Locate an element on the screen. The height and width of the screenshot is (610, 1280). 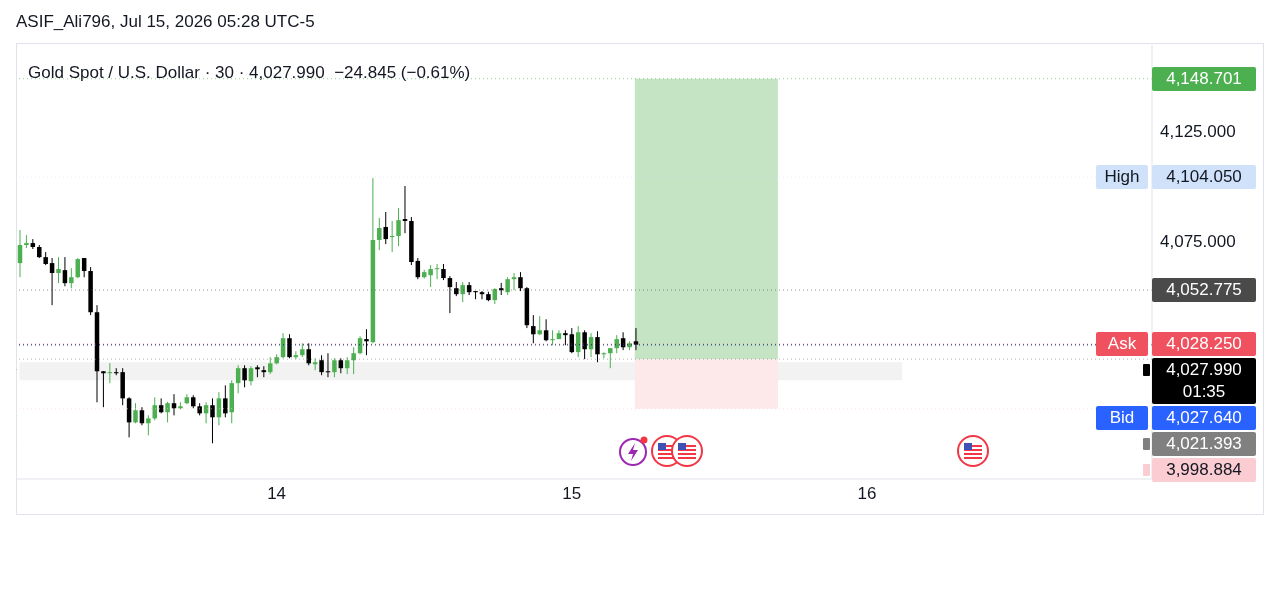
x-tick-label: 14 is located at coordinates (277, 494).